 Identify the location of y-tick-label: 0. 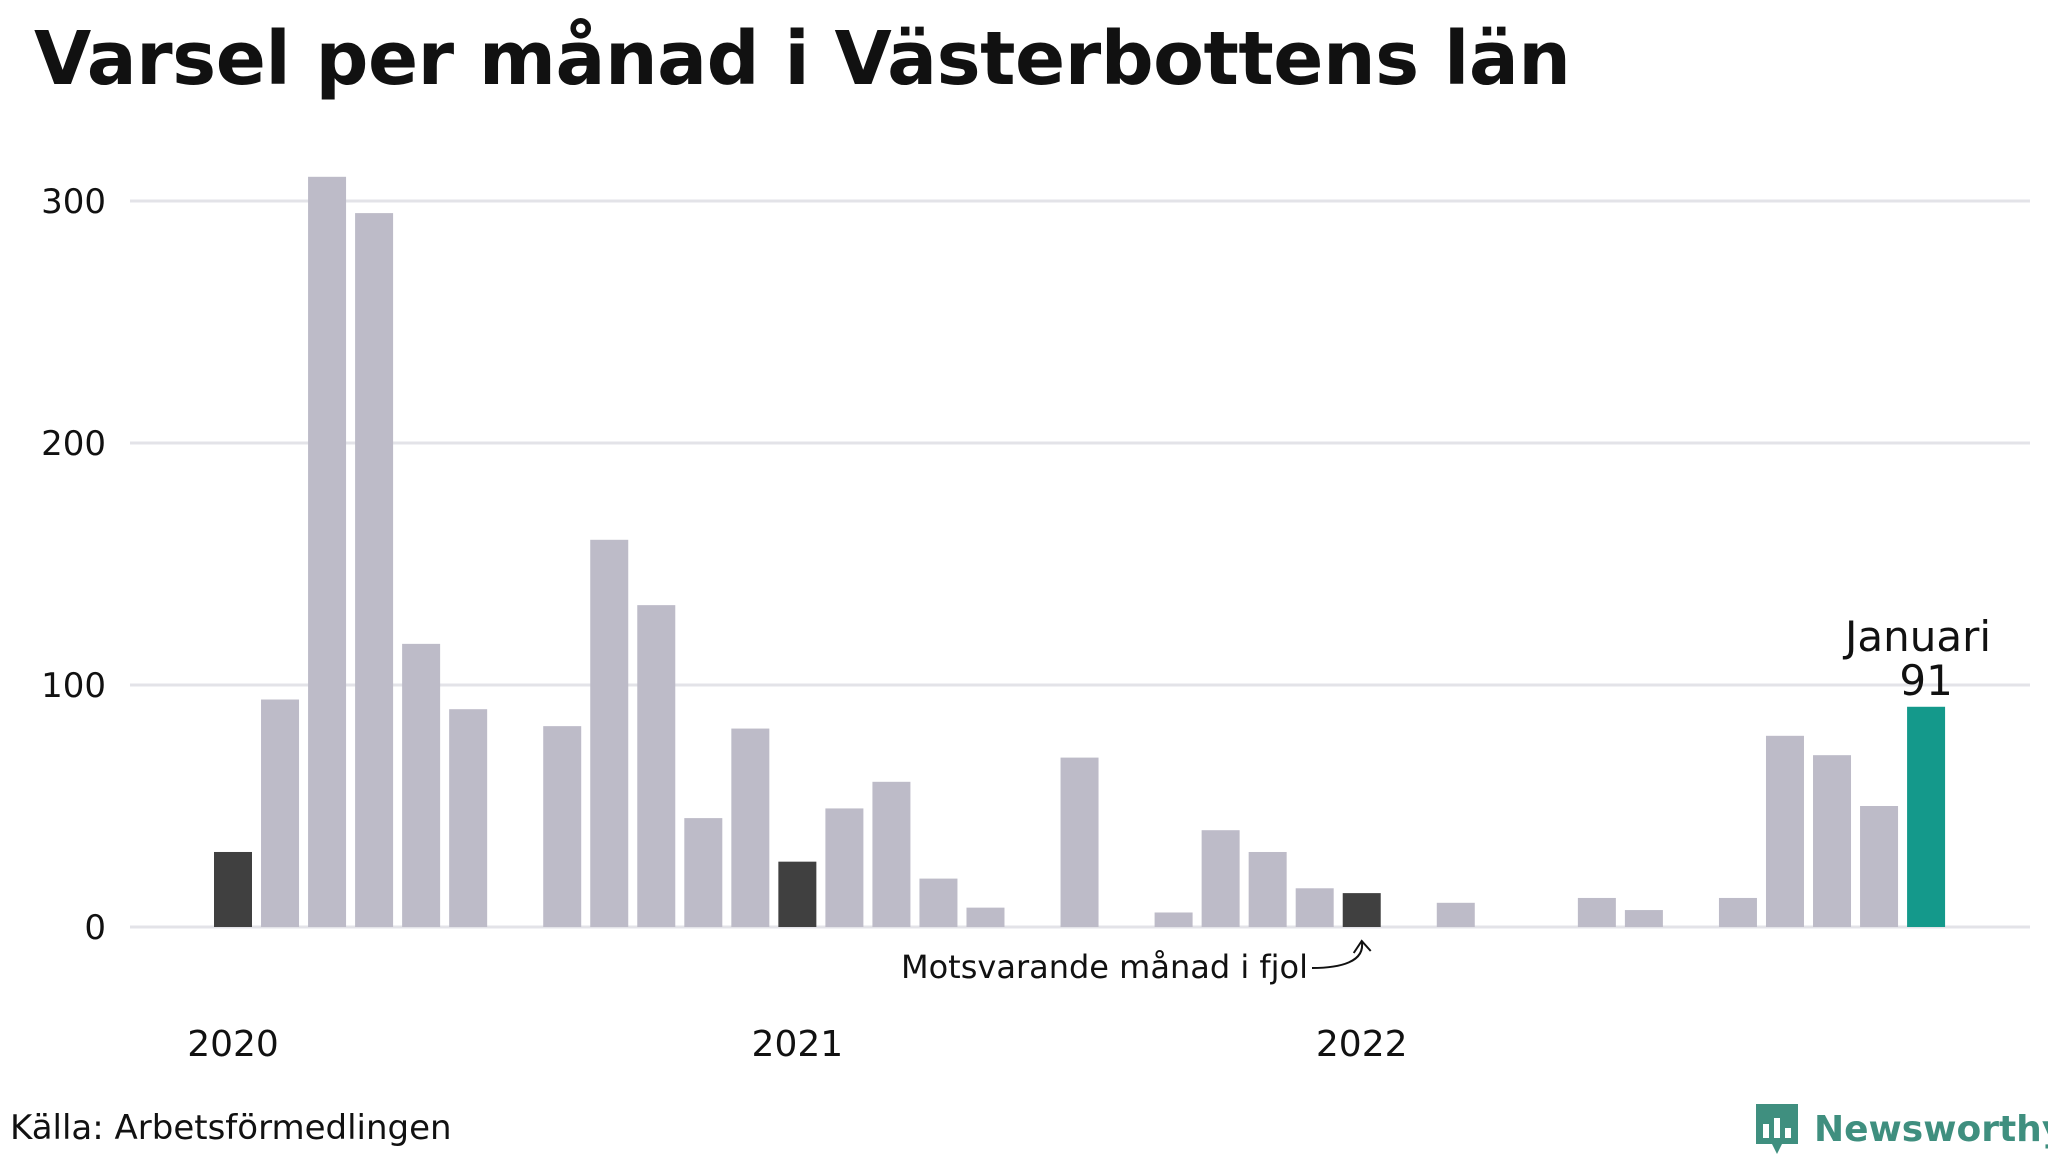
(95, 928).